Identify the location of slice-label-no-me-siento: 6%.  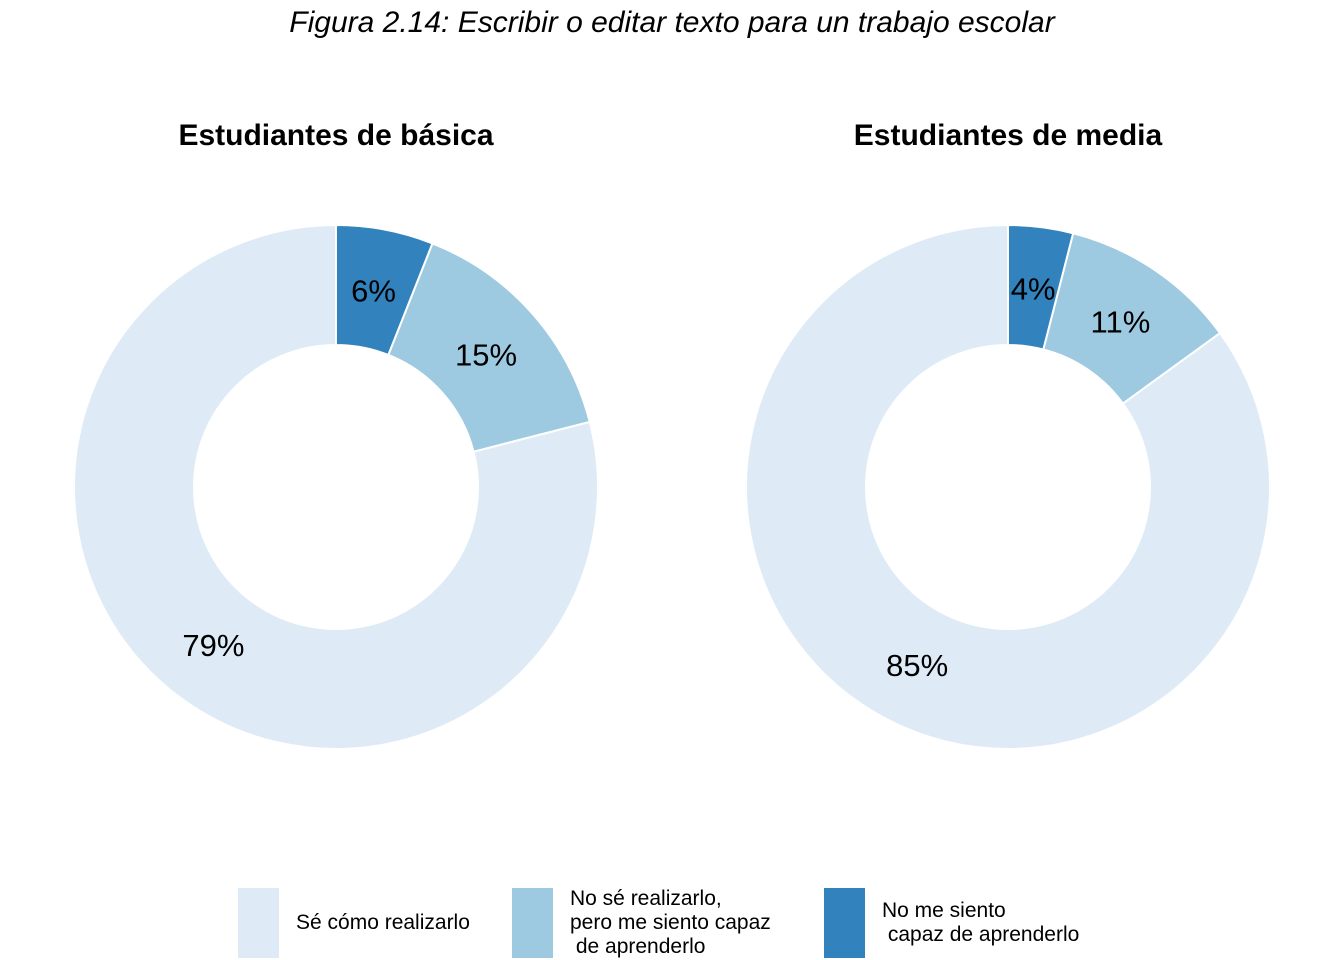
(373, 291).